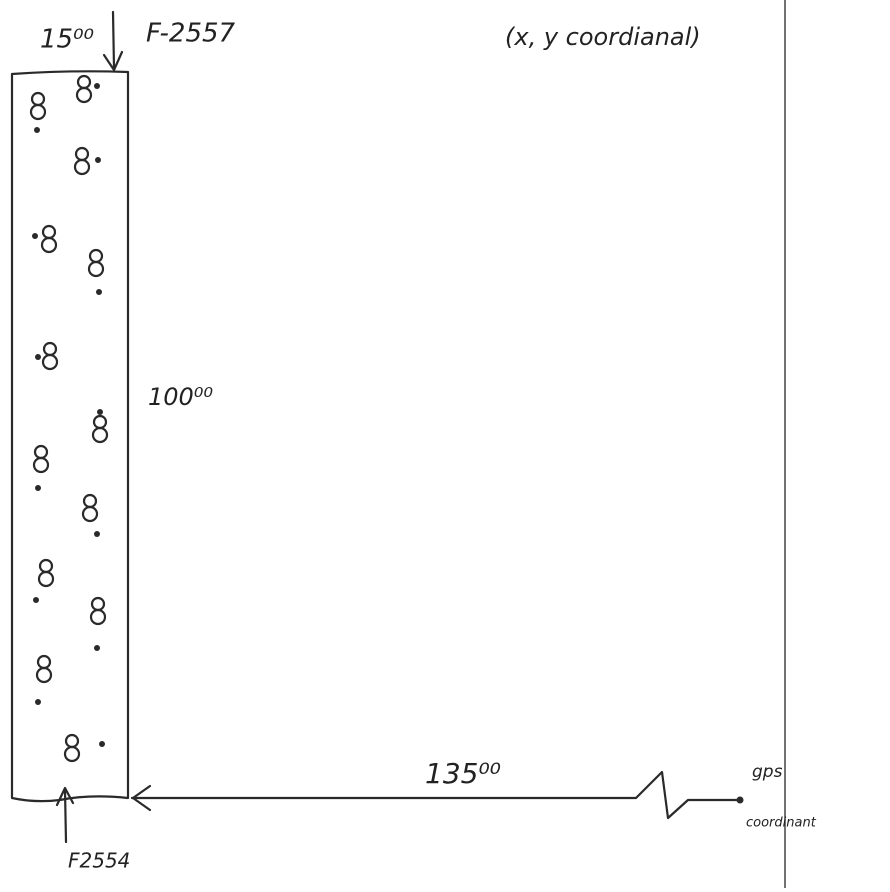  I want to click on side-length-label: 100⁰⁰, so click(180, 397).